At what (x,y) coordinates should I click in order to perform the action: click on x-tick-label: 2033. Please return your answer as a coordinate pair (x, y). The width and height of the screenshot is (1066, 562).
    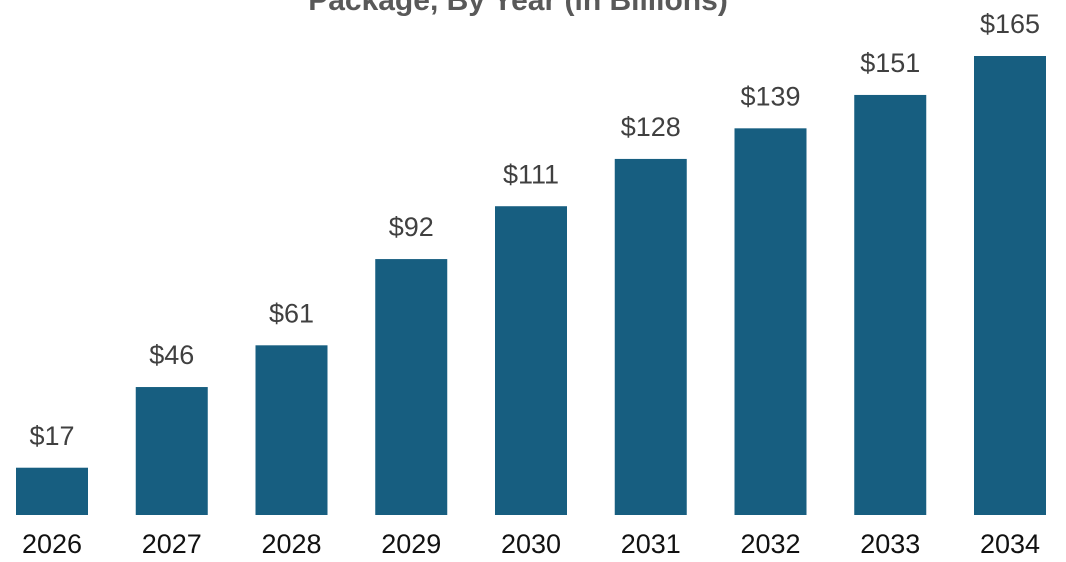
    Looking at the image, I should click on (890, 544).